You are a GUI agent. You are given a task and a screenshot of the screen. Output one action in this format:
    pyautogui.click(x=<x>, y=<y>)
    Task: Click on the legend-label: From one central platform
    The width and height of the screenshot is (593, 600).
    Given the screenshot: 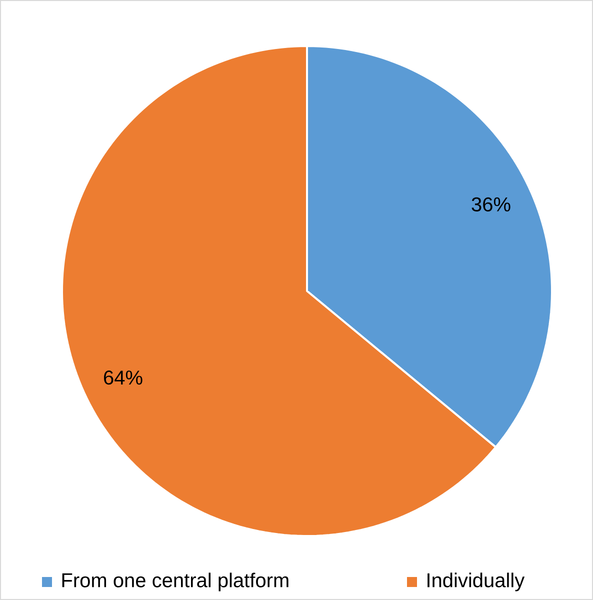 What is the action you would take?
    pyautogui.click(x=175, y=582)
    